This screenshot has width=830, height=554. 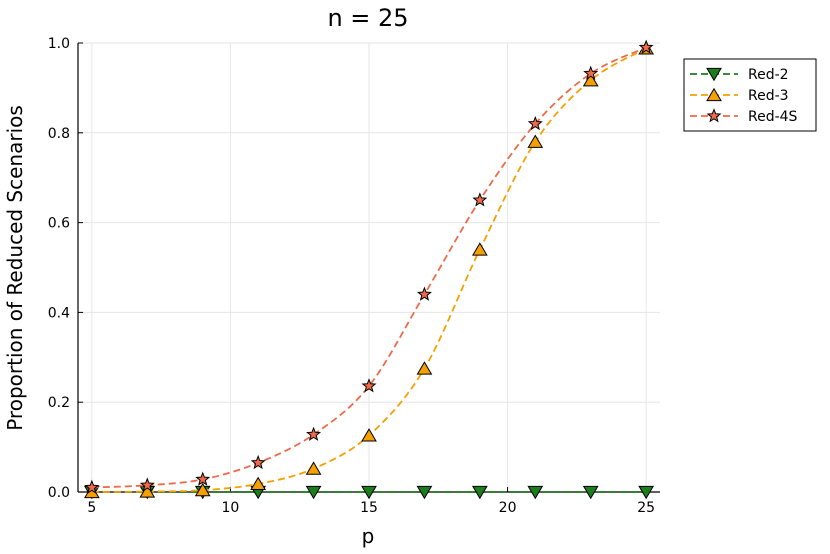 What do you see at coordinates (59, 313) in the screenshot?
I see `y-tick-label: 0.4` at bounding box center [59, 313].